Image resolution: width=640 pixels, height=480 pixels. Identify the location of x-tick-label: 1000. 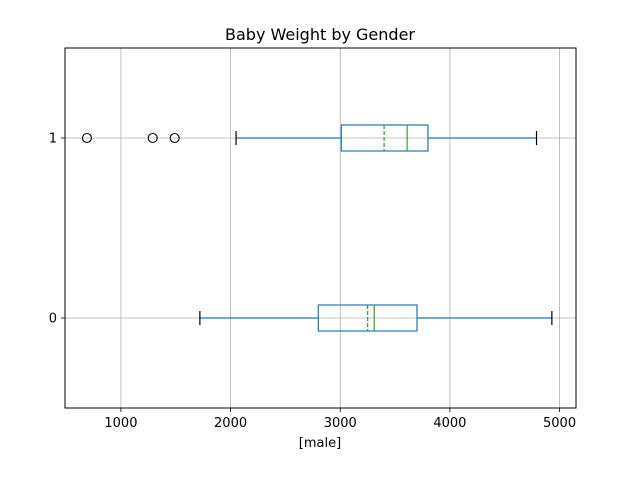
(120, 423).